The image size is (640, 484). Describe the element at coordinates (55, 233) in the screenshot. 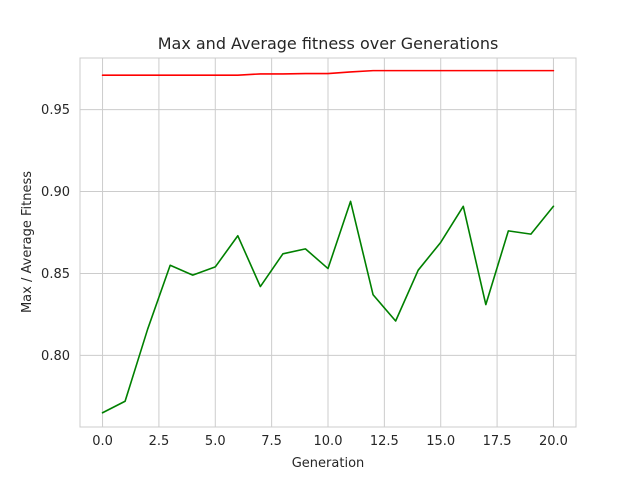

I see `y-tick-labels: 0.80 0.85 0.90 0.95` at that location.